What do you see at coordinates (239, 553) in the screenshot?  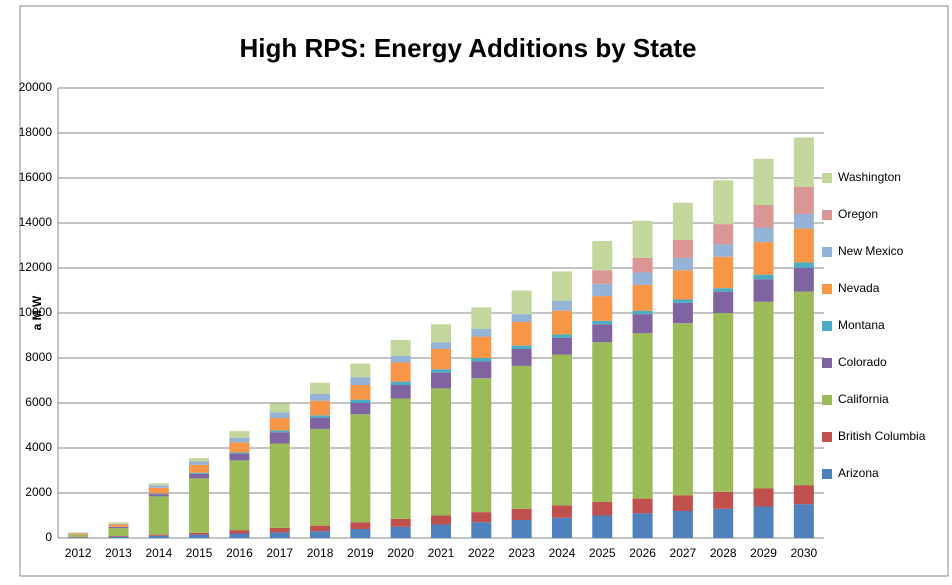 I see `x-tick-label: 2016` at bounding box center [239, 553].